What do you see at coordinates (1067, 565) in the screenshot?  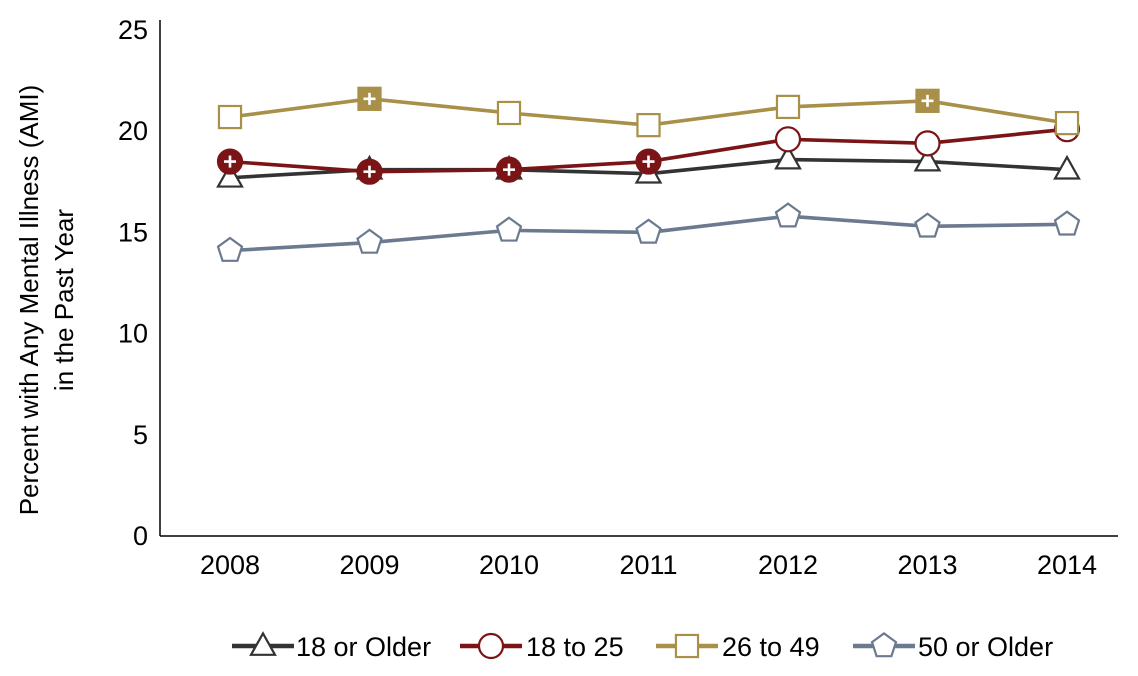 I see `x-tick-label: 2014` at bounding box center [1067, 565].